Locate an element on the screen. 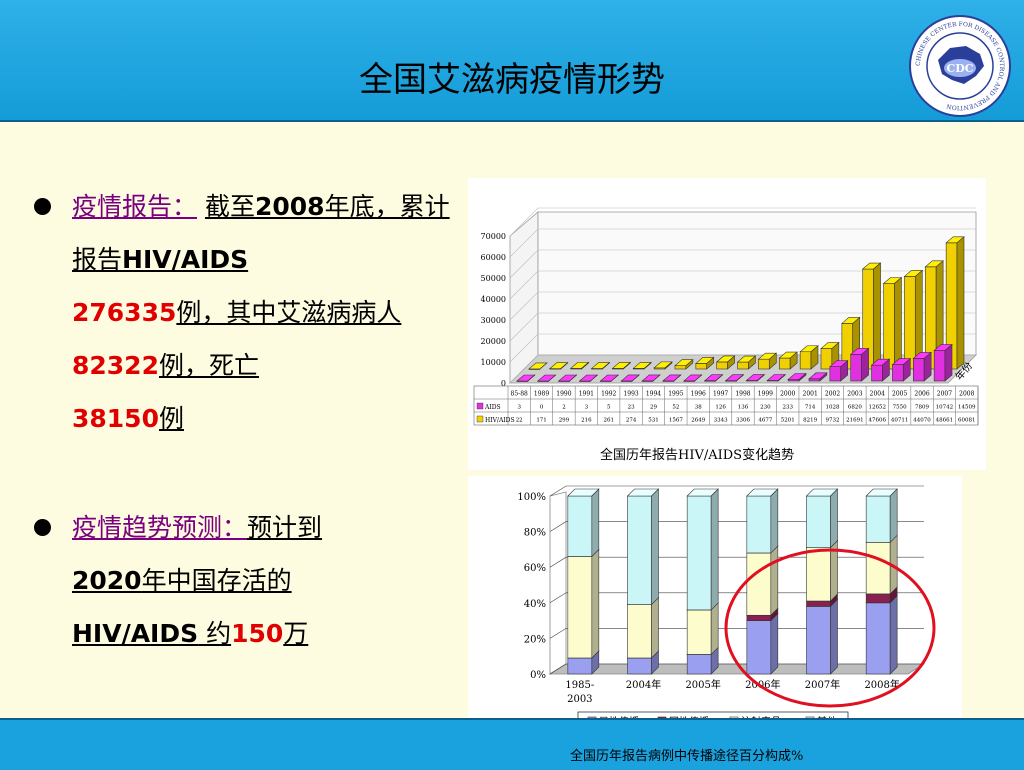 Image resolution: width=1024 pixels, height=770 pixels. chart1-data-label: 7809 is located at coordinates (922, 408).